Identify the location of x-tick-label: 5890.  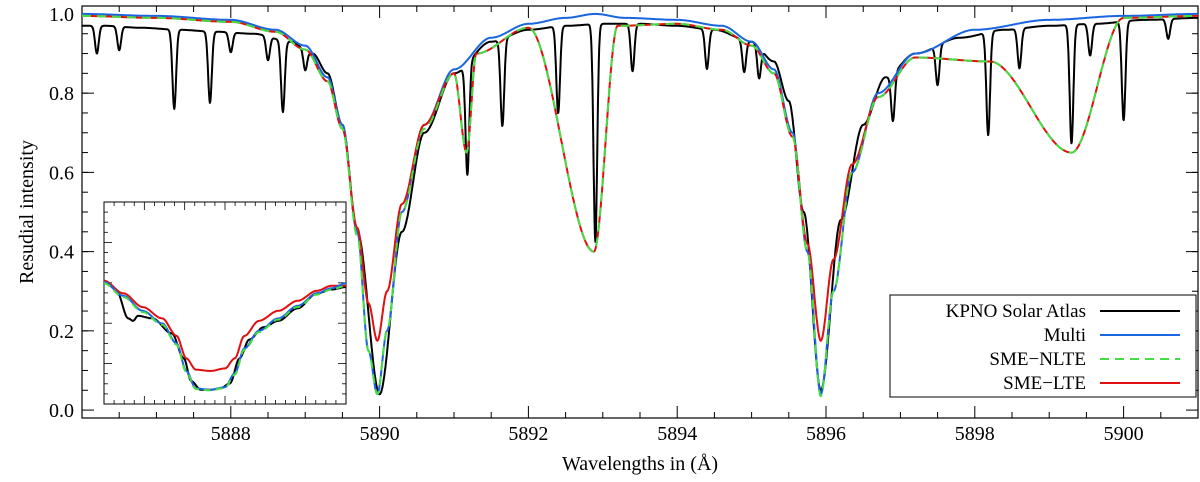
(380, 434).